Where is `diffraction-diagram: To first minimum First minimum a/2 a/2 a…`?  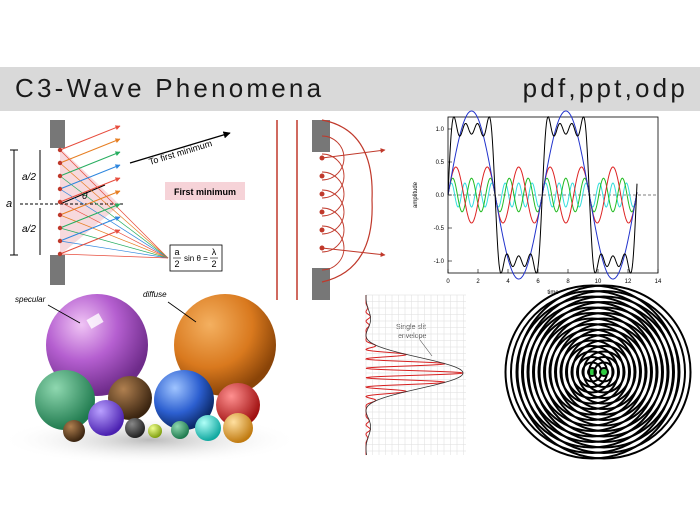 diffraction-diagram: To first minimum First minimum a/2 a/2 a… is located at coordinates (125, 202).